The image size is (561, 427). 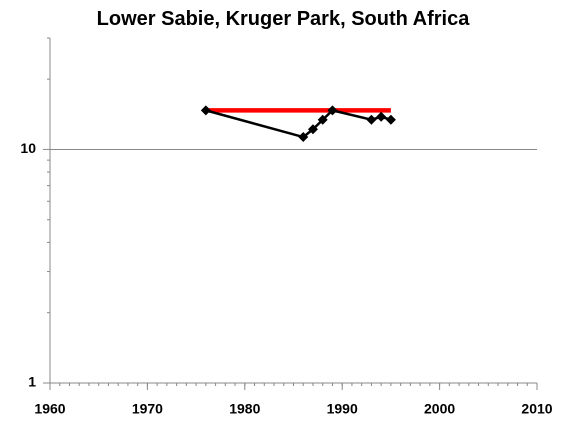 What do you see at coordinates (536, 409) in the screenshot?
I see `x-tick-label: 2010` at bounding box center [536, 409].